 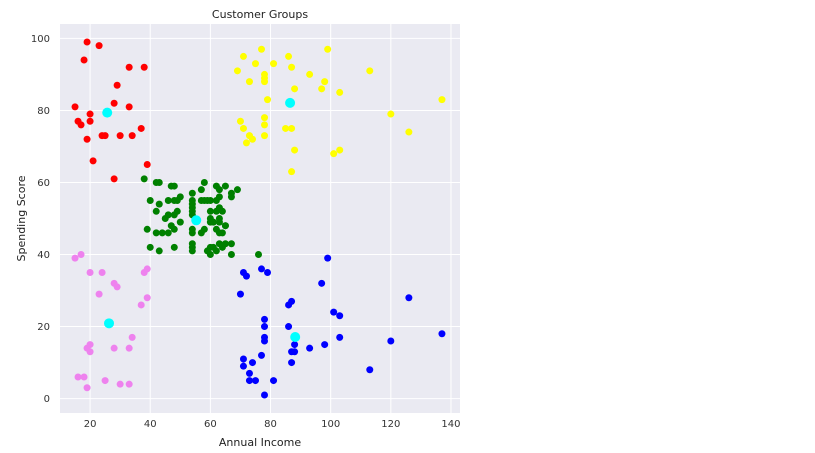 I want to click on y-tick-label: 0, so click(x=47, y=399).